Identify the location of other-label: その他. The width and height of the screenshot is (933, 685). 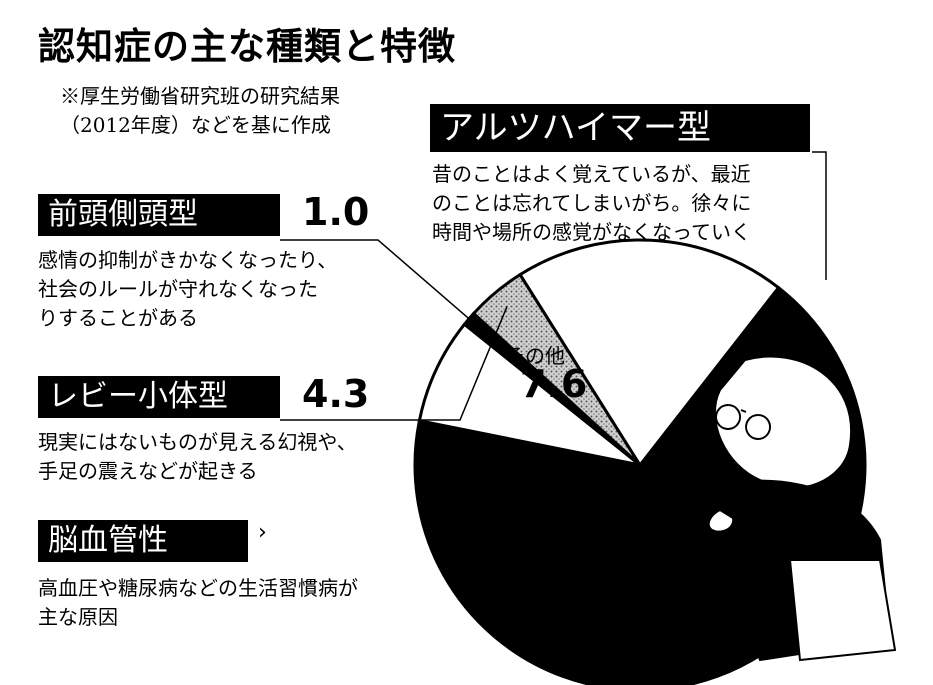
(535, 356).